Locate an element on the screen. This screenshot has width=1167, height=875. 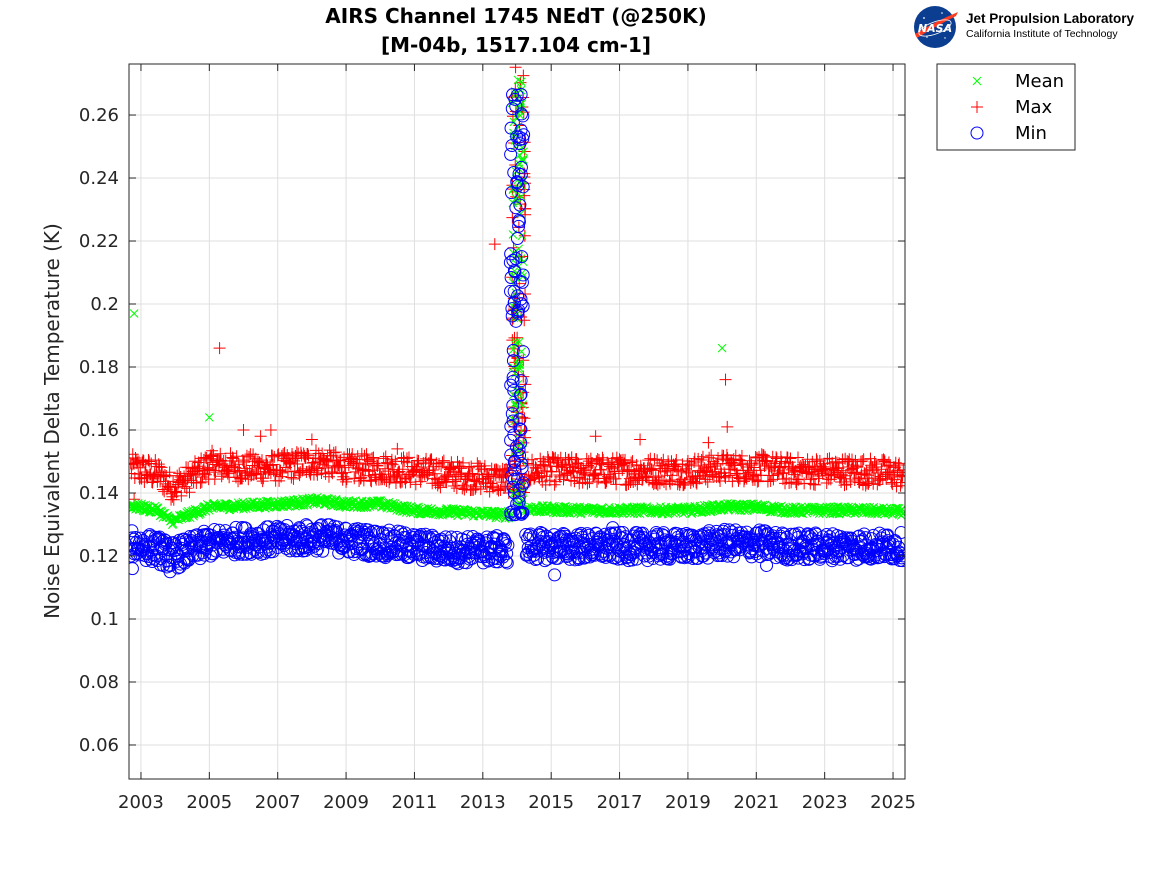
max-outlier is located at coordinates (311, 439).